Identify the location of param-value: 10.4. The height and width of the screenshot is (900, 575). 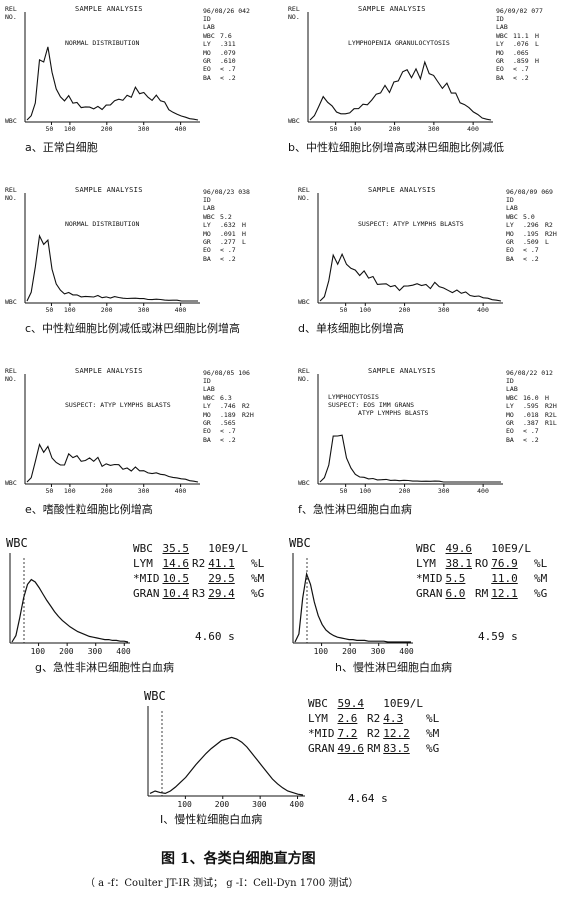
(176, 593).